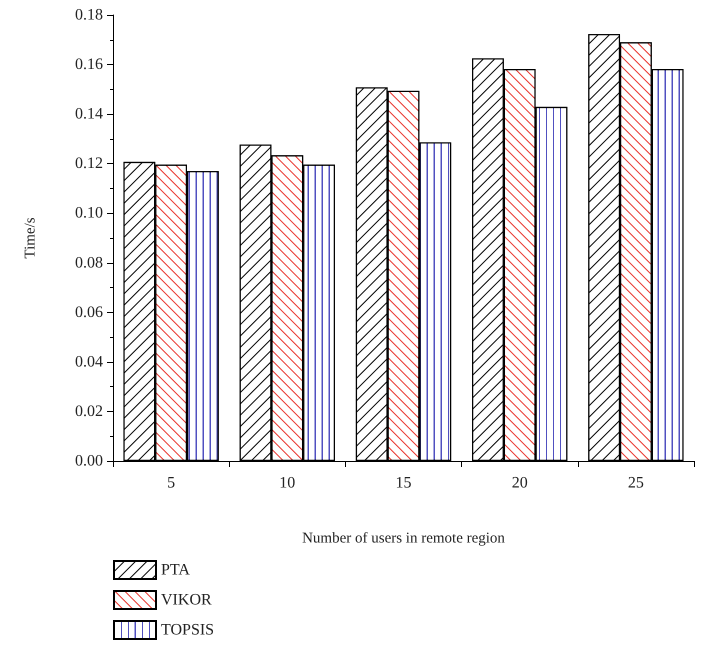  Describe the element at coordinates (404, 538) in the screenshot. I see `x-axis-title: Number of users in remote region` at that location.